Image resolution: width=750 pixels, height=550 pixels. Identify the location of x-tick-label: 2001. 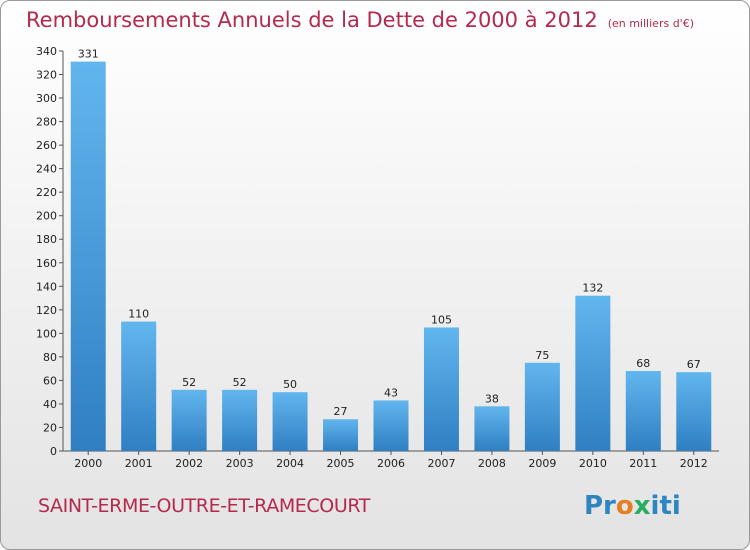
(139, 463).